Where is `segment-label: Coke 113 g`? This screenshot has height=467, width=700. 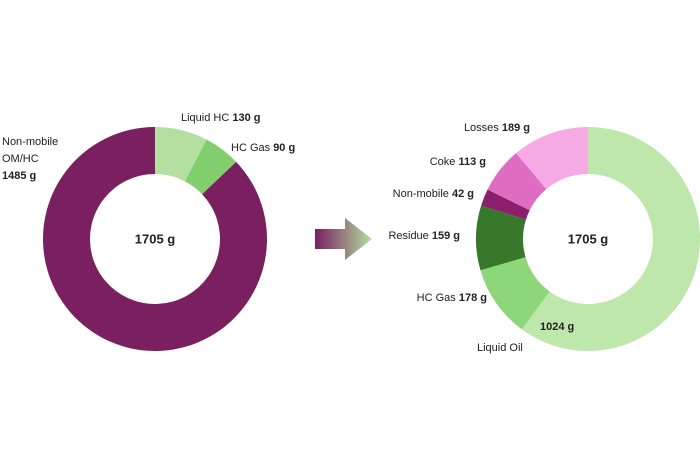 segment-label: Coke 113 g is located at coordinates (458, 162).